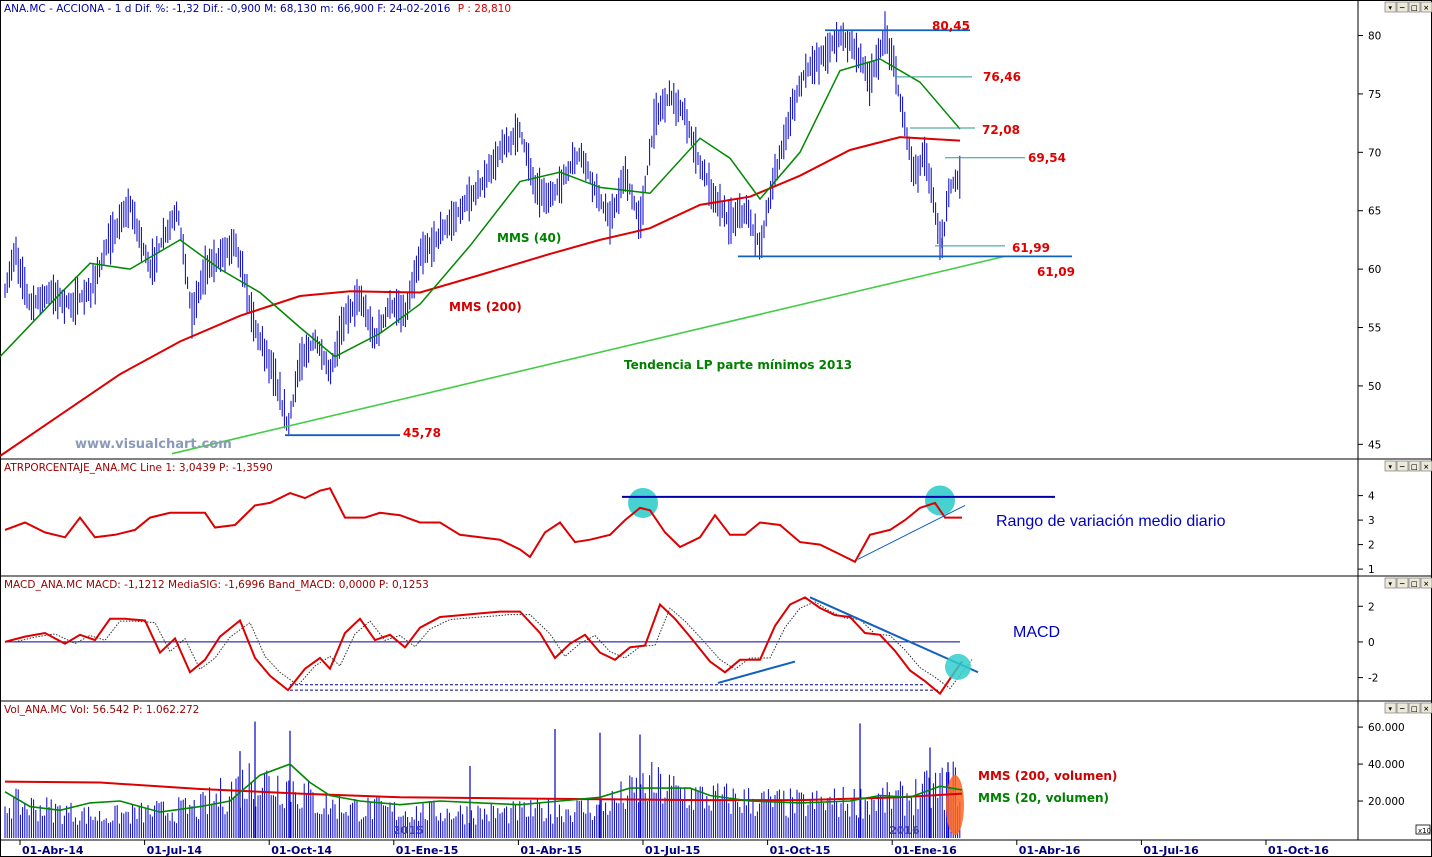  Describe the element at coordinates (551, 850) in the screenshot. I see `x-tick-label: 01-Abr-15` at that location.